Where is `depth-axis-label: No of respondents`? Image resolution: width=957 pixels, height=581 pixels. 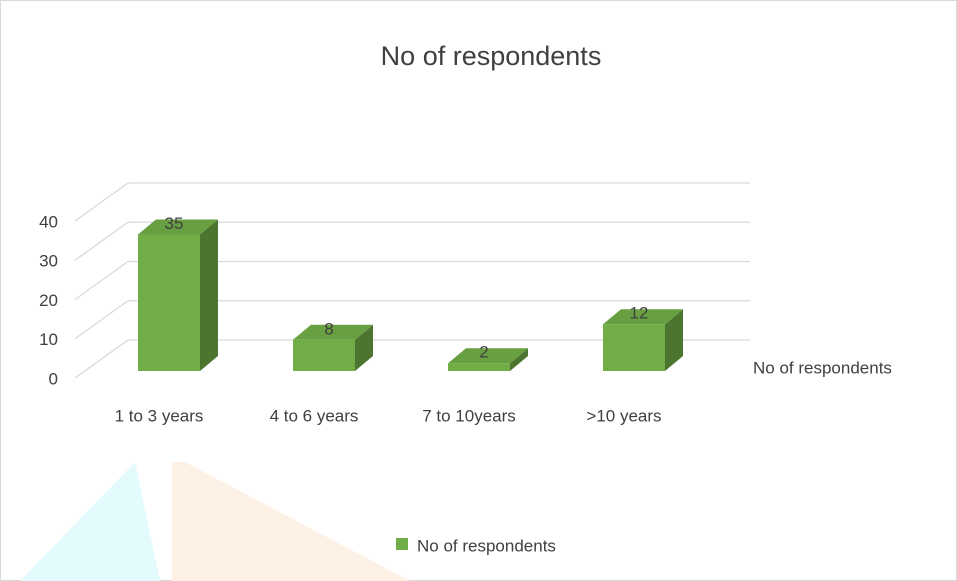 depth-axis-label: No of respondents is located at coordinates (822, 367).